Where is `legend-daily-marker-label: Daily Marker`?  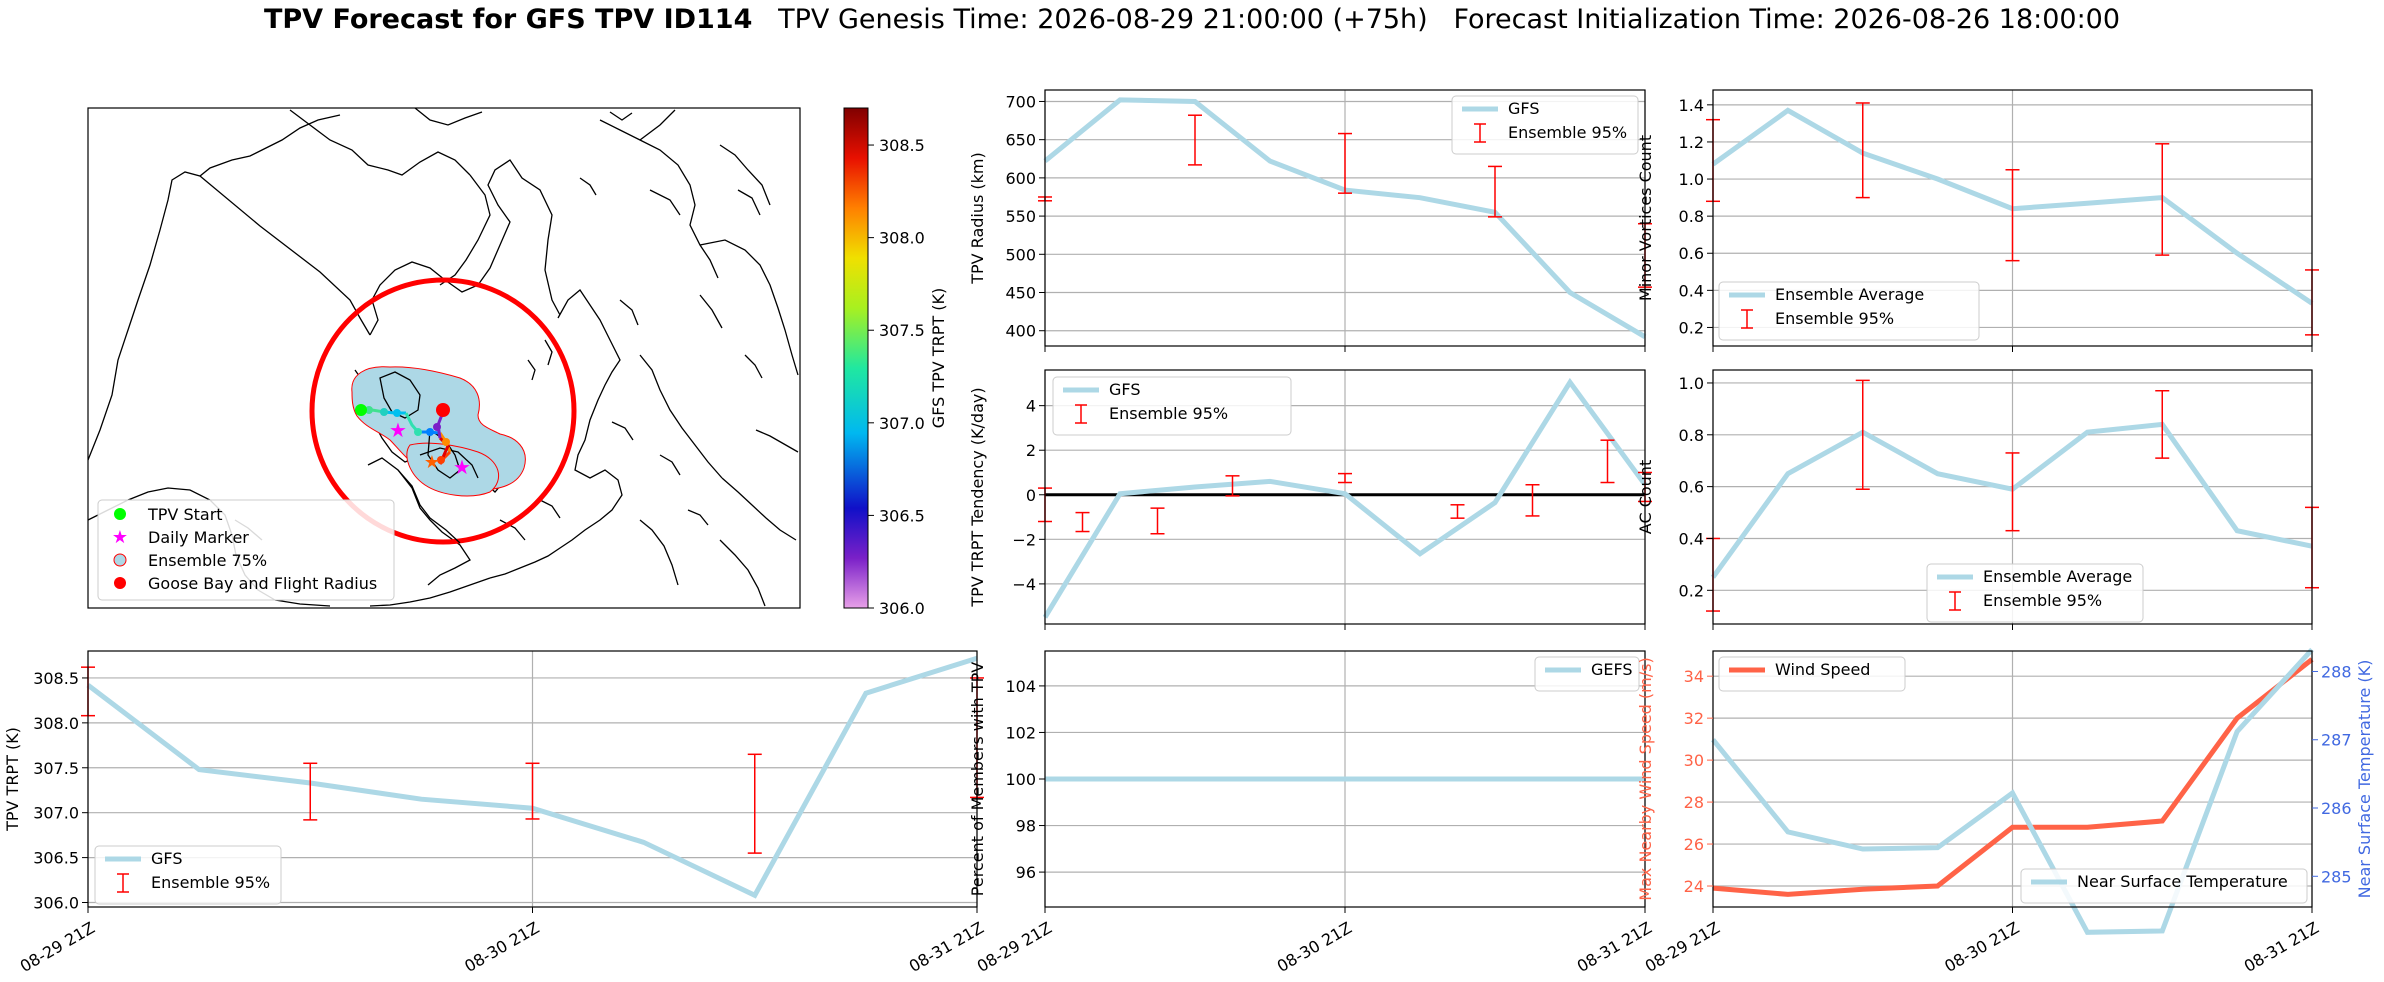 legend-daily-marker-label: Daily Marker is located at coordinates (198, 537).